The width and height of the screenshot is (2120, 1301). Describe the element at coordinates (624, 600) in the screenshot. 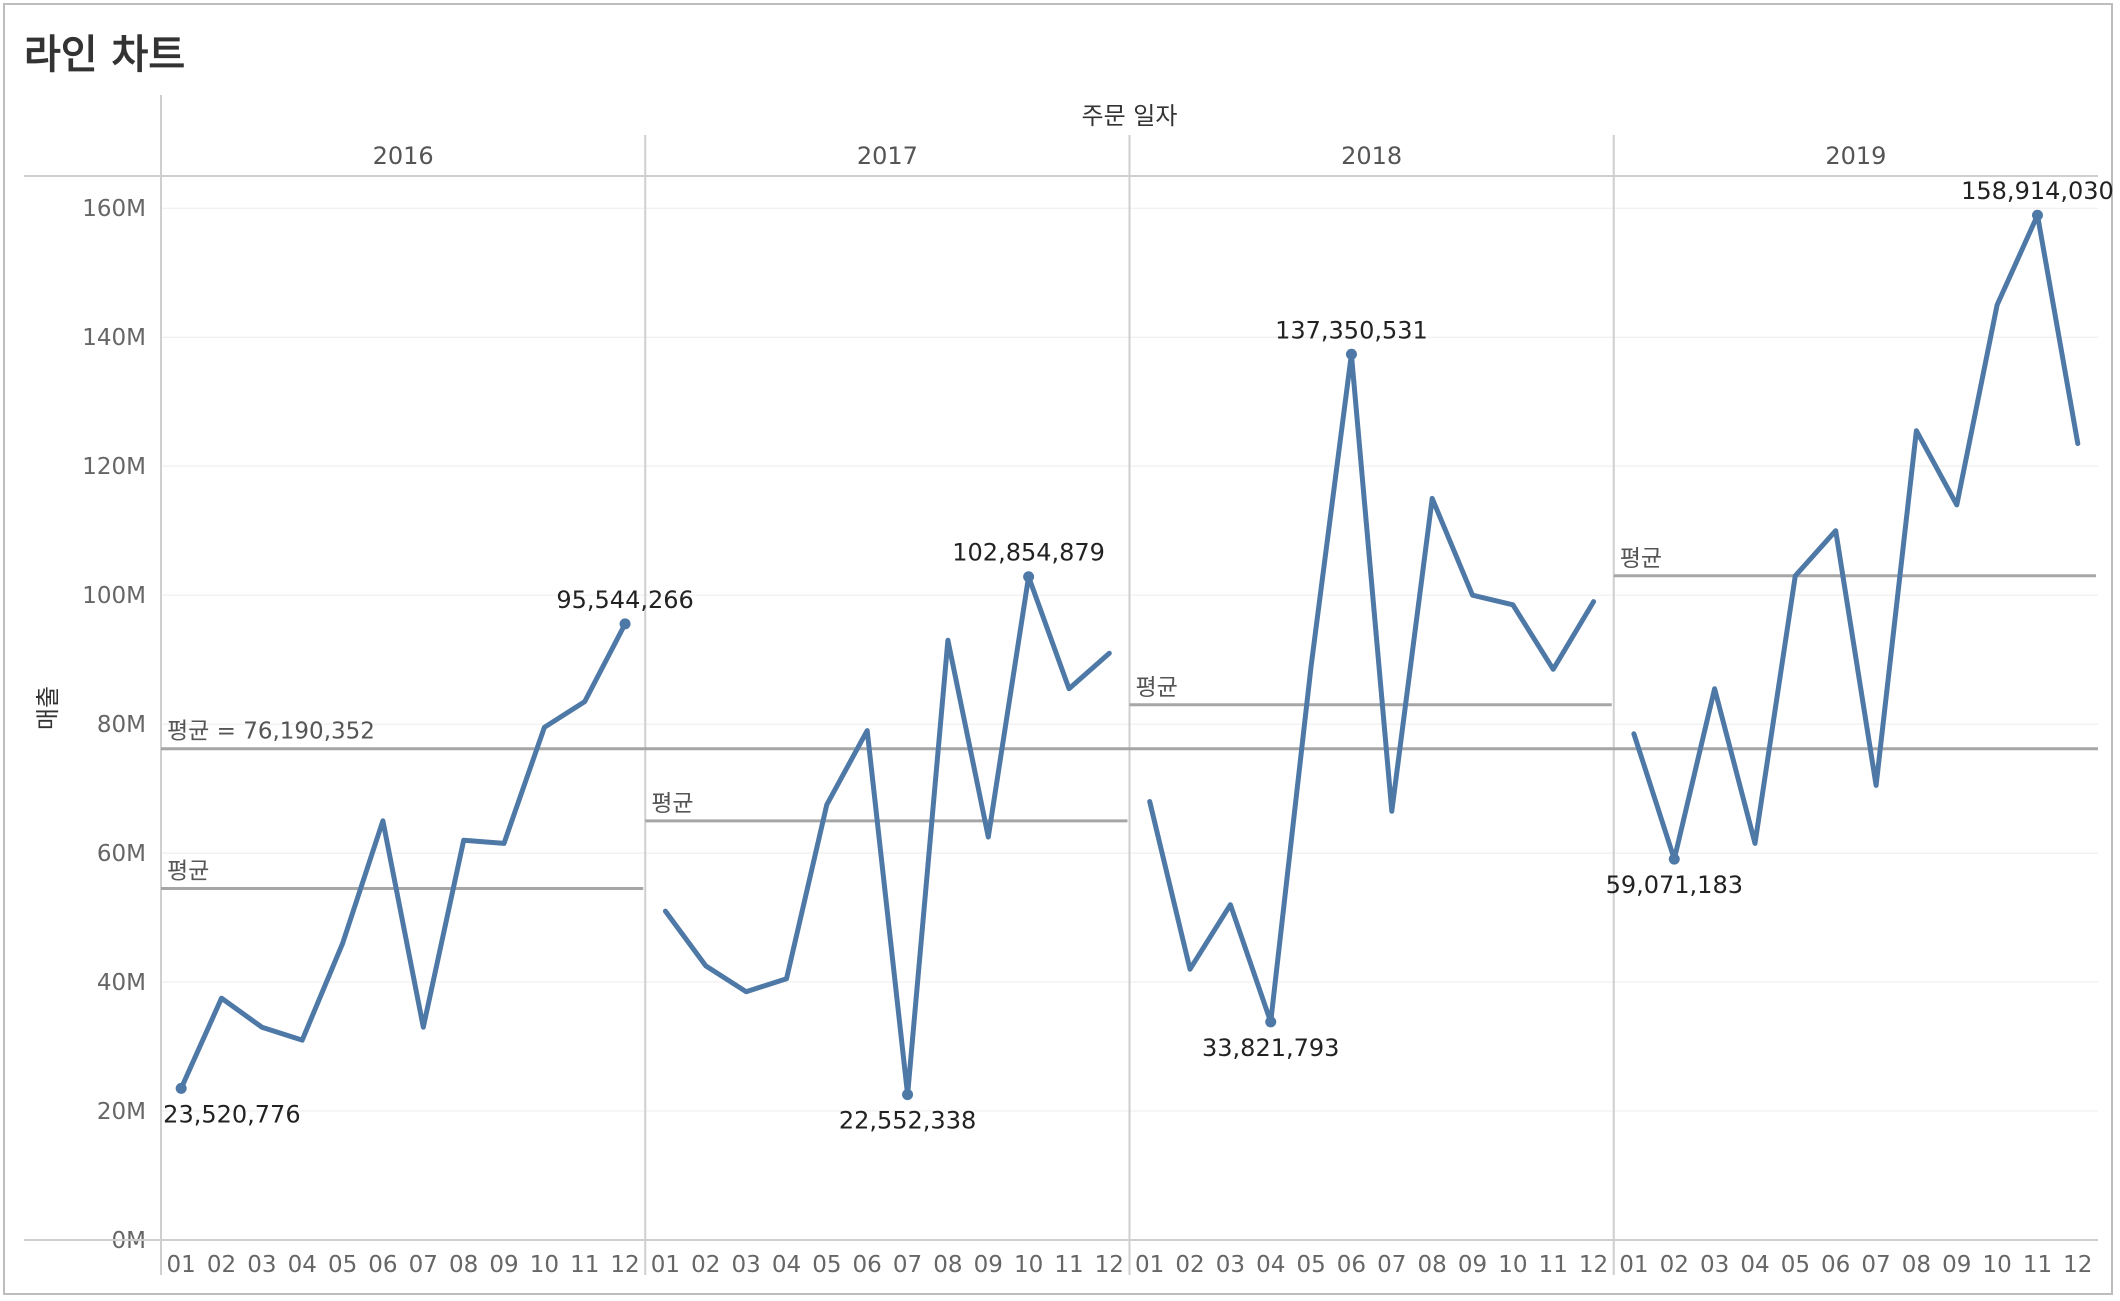

I see `data-label: 95,544,266` at that location.